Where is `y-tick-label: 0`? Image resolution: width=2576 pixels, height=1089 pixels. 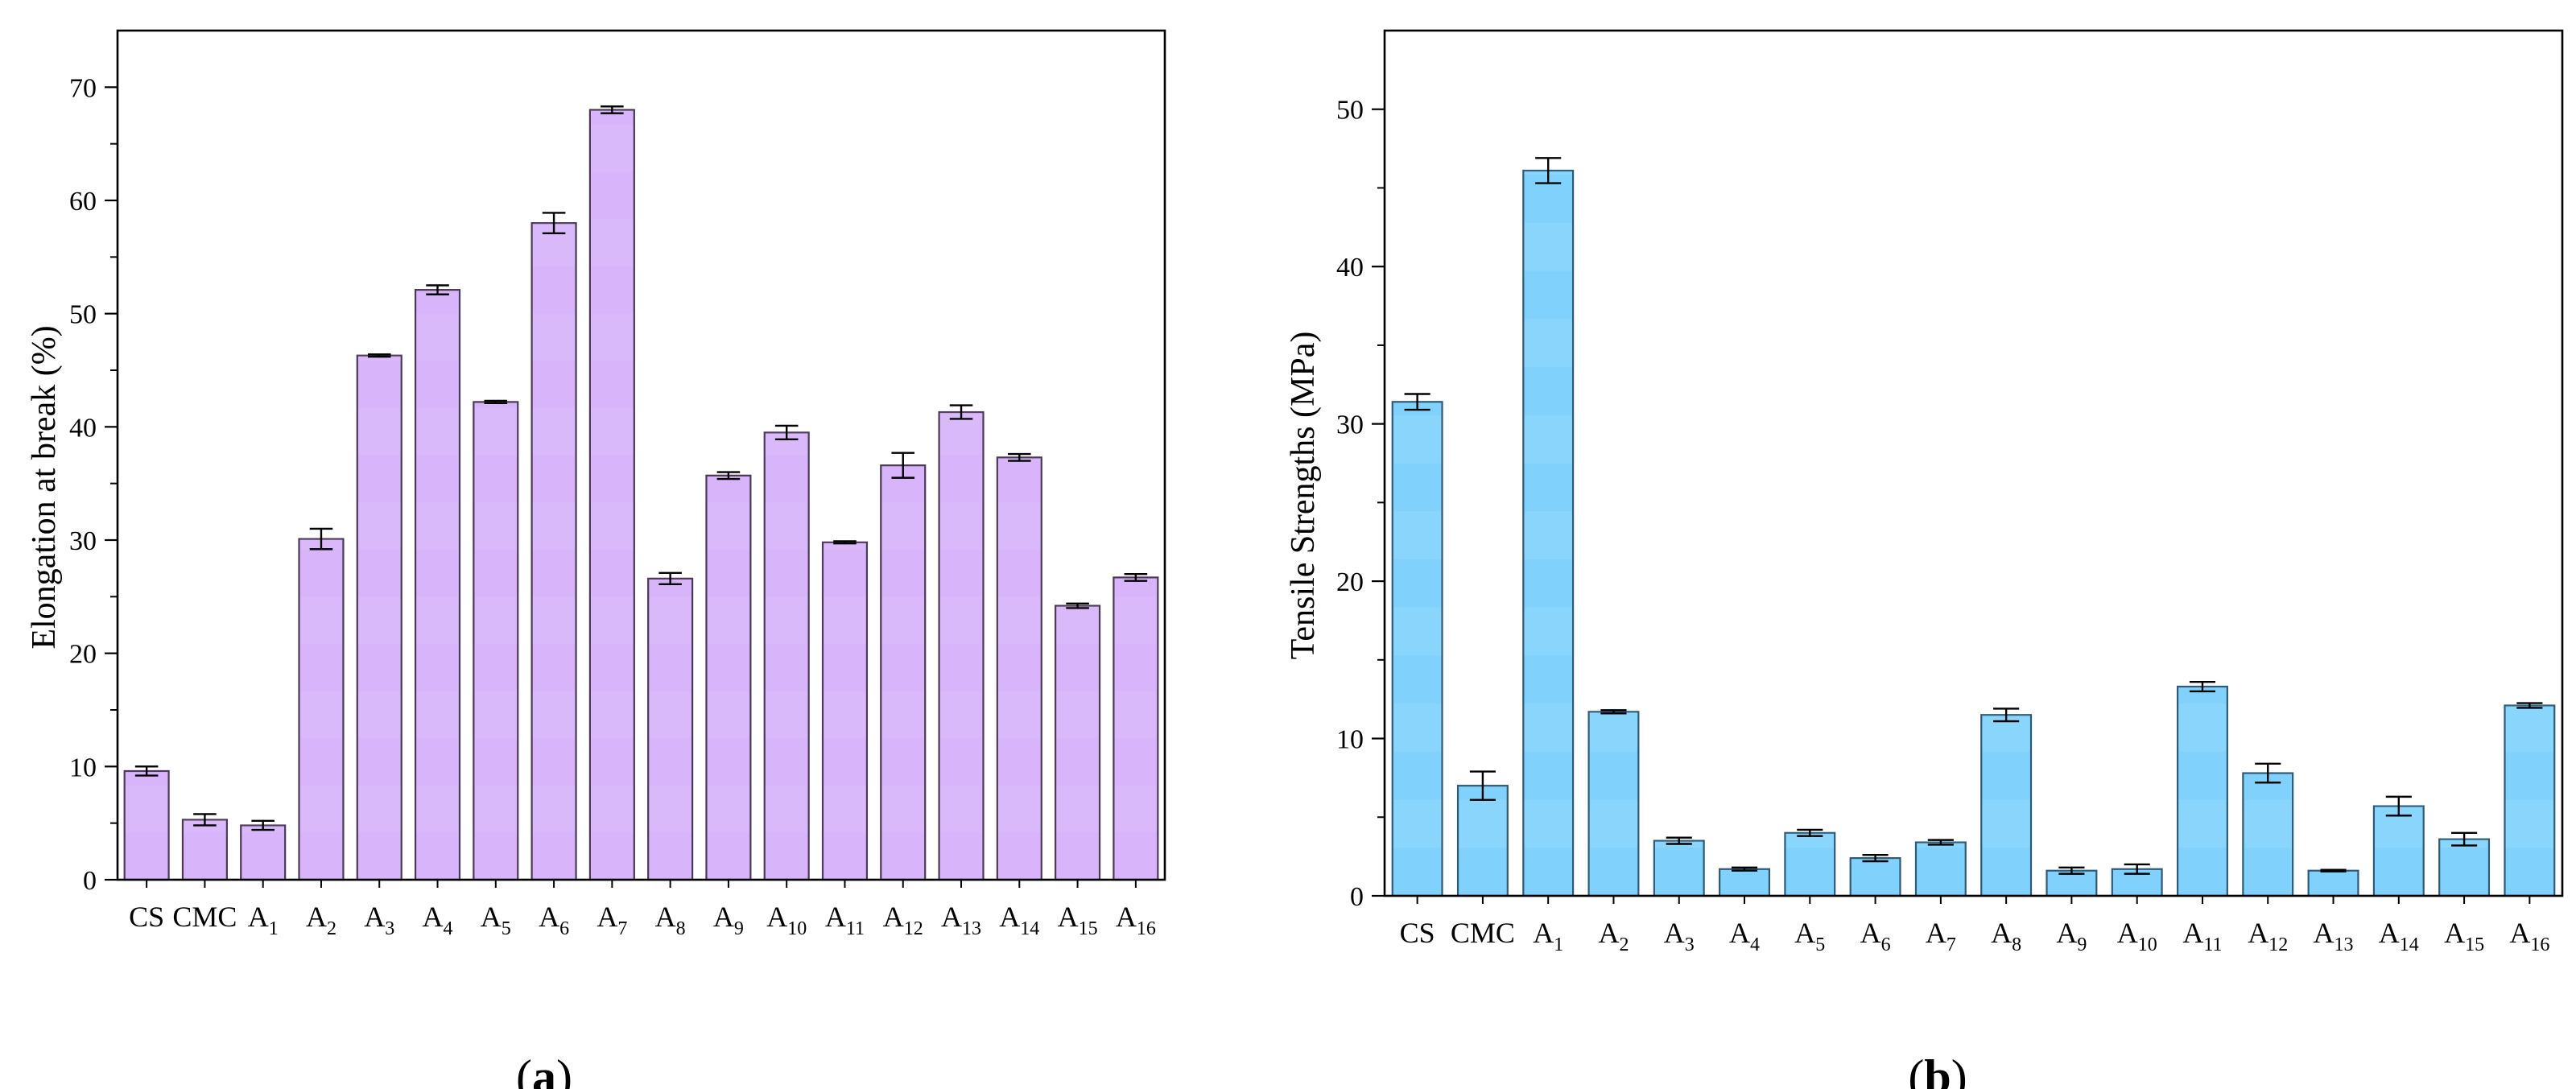 y-tick-label: 0 is located at coordinates (1357, 897).